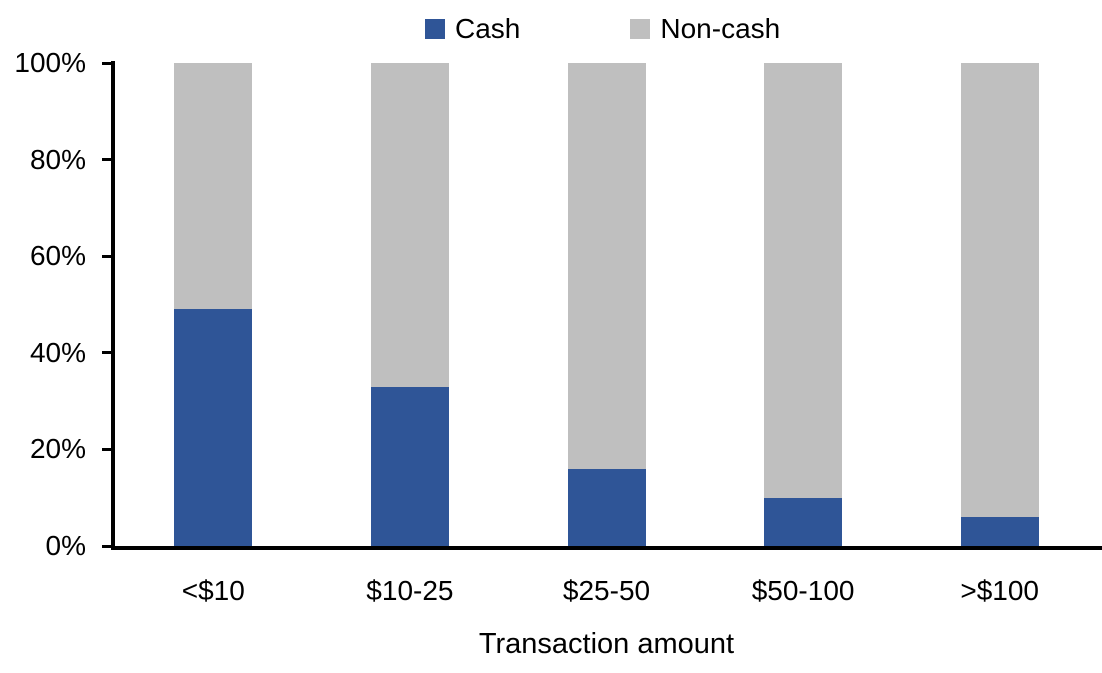 Image resolution: width=1102 pixels, height=673 pixels. I want to click on y-axis-tick-label: 100%, so click(50, 62).